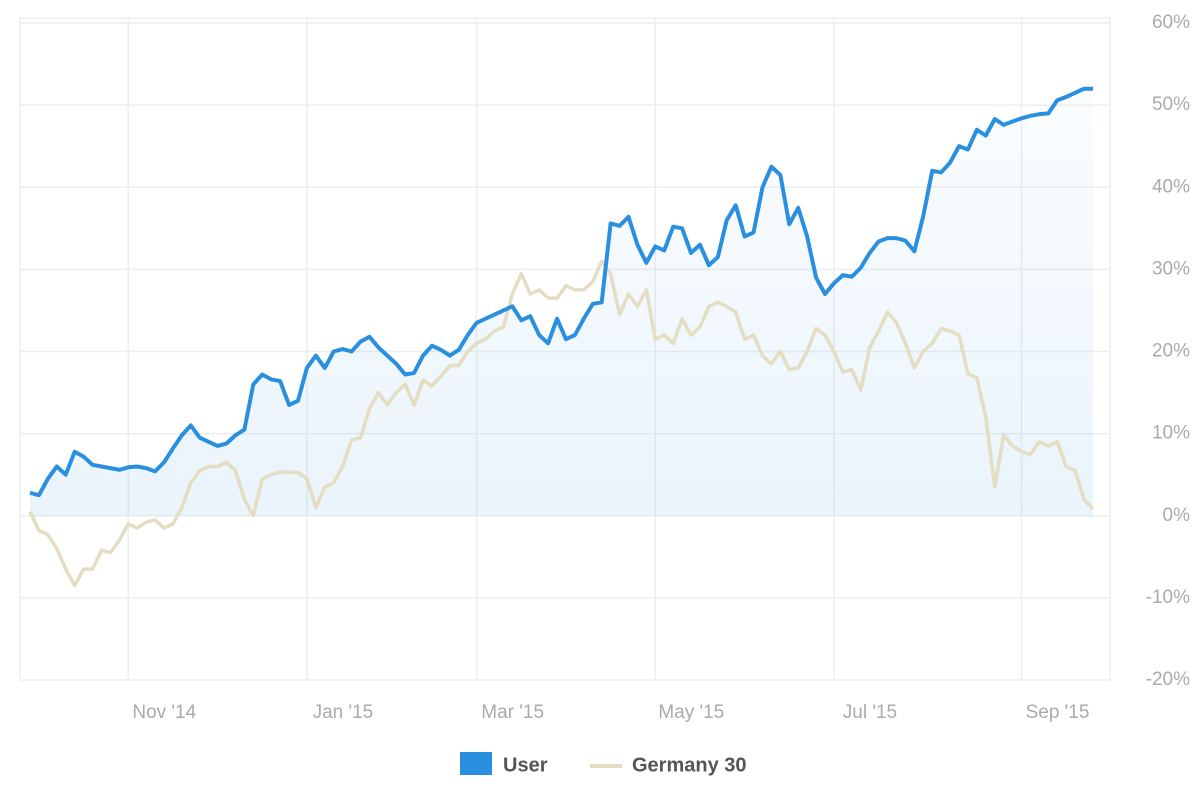 Image resolution: width=1200 pixels, height=800 pixels. I want to click on y-tick-label: -20%, so click(1168, 679).